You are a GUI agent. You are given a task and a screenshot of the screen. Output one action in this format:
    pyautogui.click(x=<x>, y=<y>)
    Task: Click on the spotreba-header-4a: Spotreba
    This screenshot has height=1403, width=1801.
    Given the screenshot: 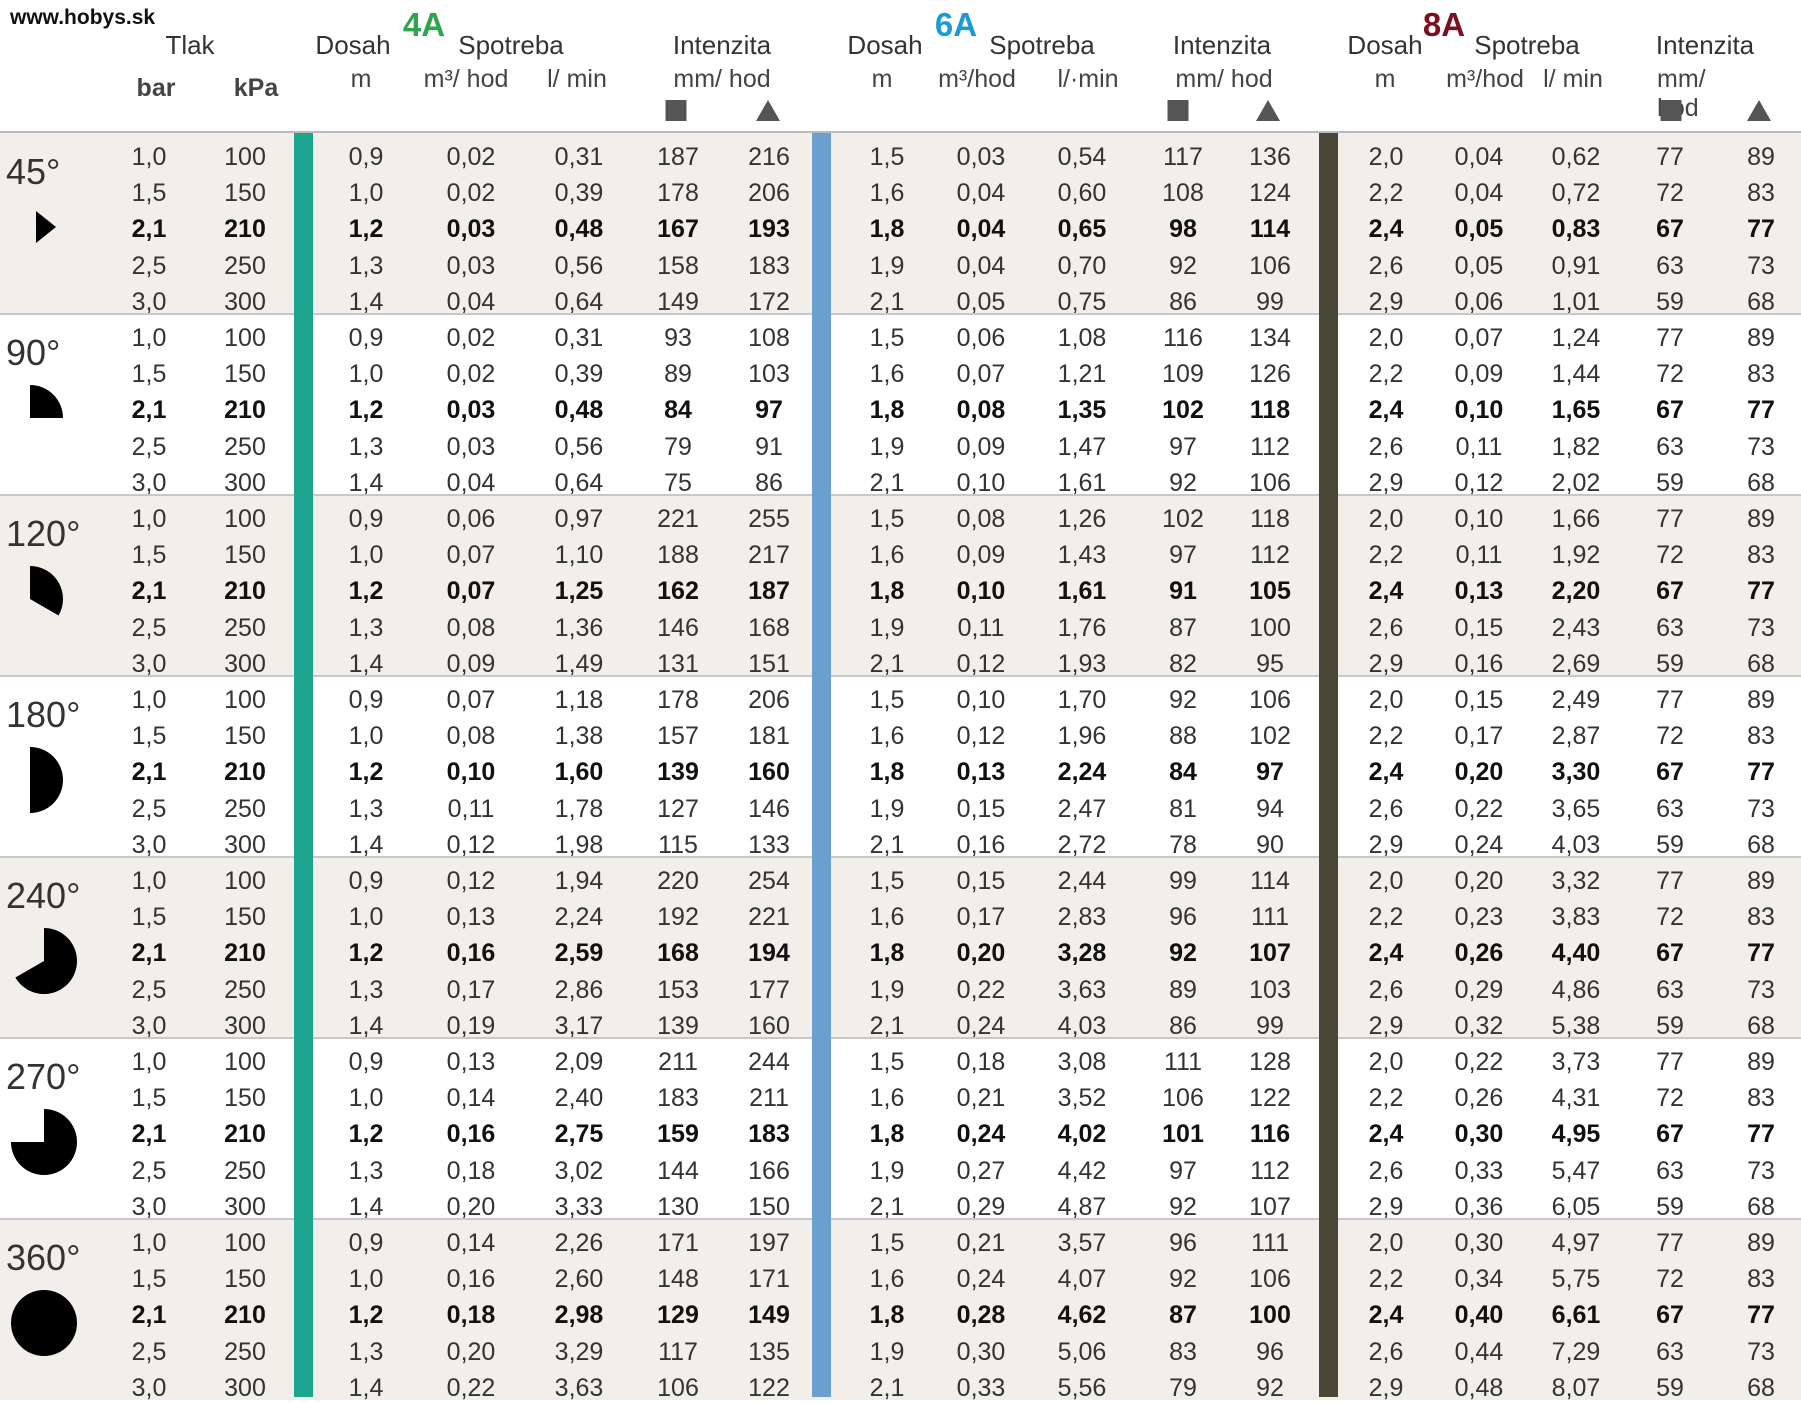 What is the action you would take?
    pyautogui.click(x=511, y=45)
    